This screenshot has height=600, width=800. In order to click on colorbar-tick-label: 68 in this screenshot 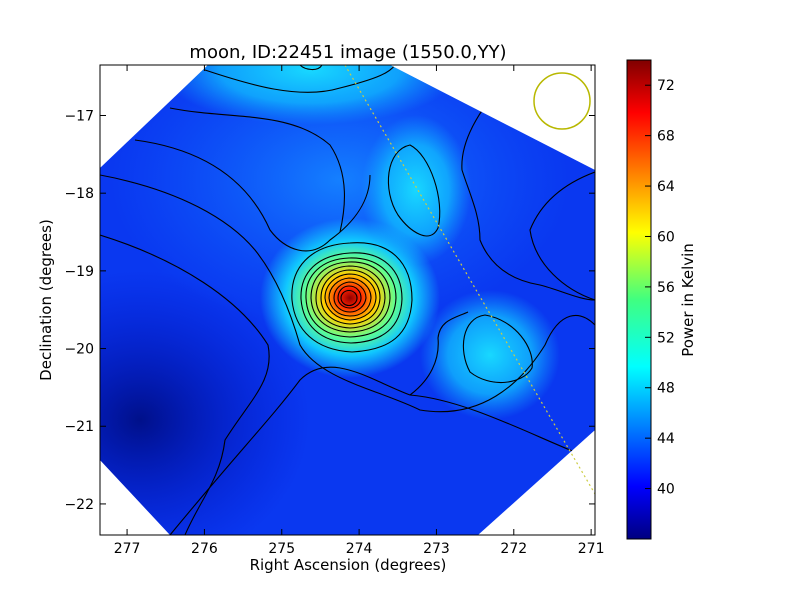, I will do `click(666, 137)`.